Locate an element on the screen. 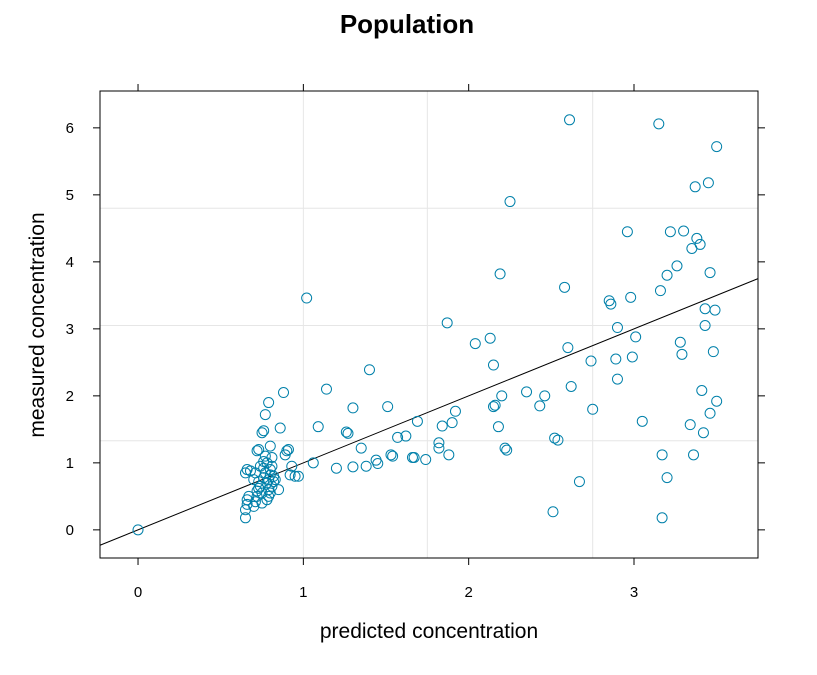 The image size is (817, 675). chart-title: Population is located at coordinates (407, 24).